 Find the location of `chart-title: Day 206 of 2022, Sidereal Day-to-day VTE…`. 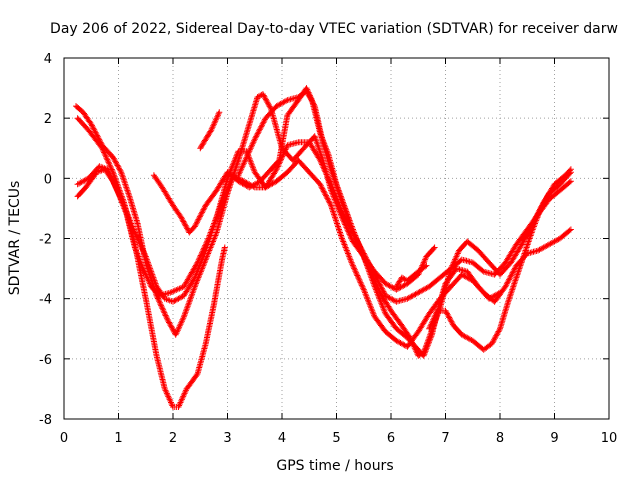

chart-title: Day 206 of 2022, Sidereal Day-to-day VTE… is located at coordinates (334, 29).